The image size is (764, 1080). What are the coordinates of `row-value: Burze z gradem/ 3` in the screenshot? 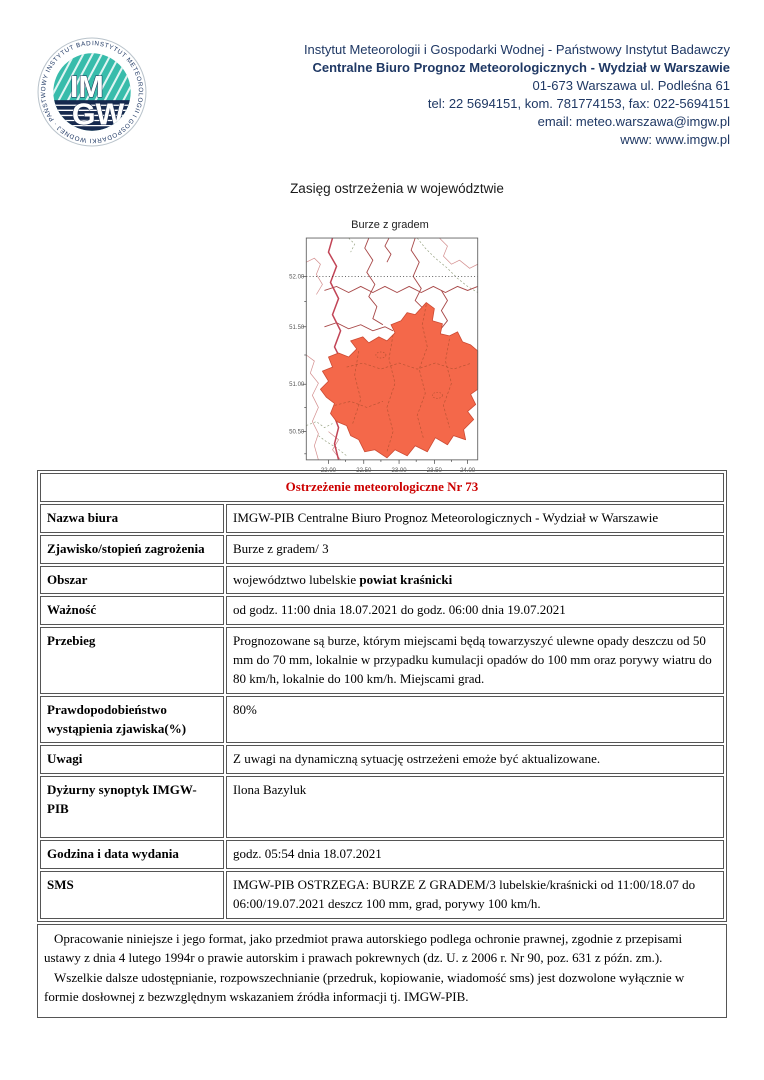 It's located at (475, 549).